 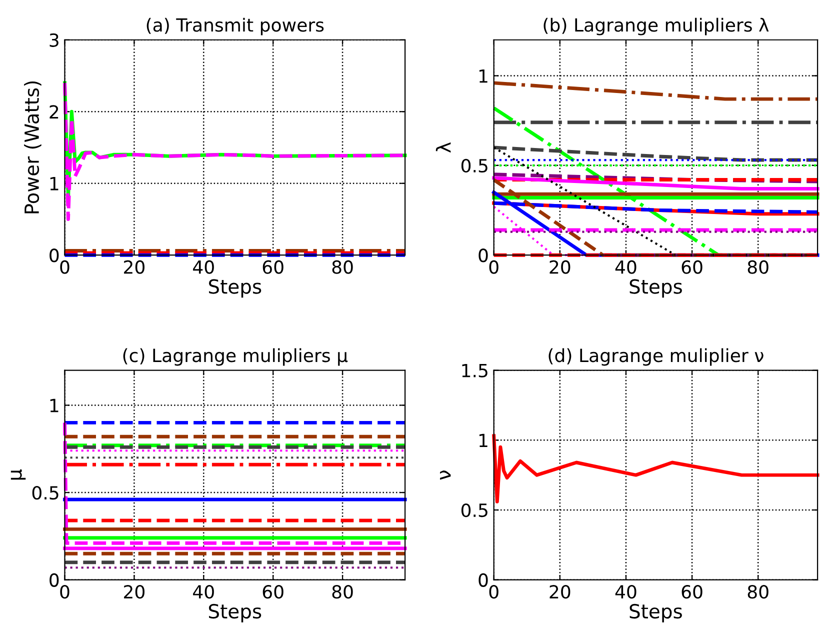 What do you see at coordinates (33, 147) in the screenshot?
I see `y-axis-title: Power (Watts)` at bounding box center [33, 147].